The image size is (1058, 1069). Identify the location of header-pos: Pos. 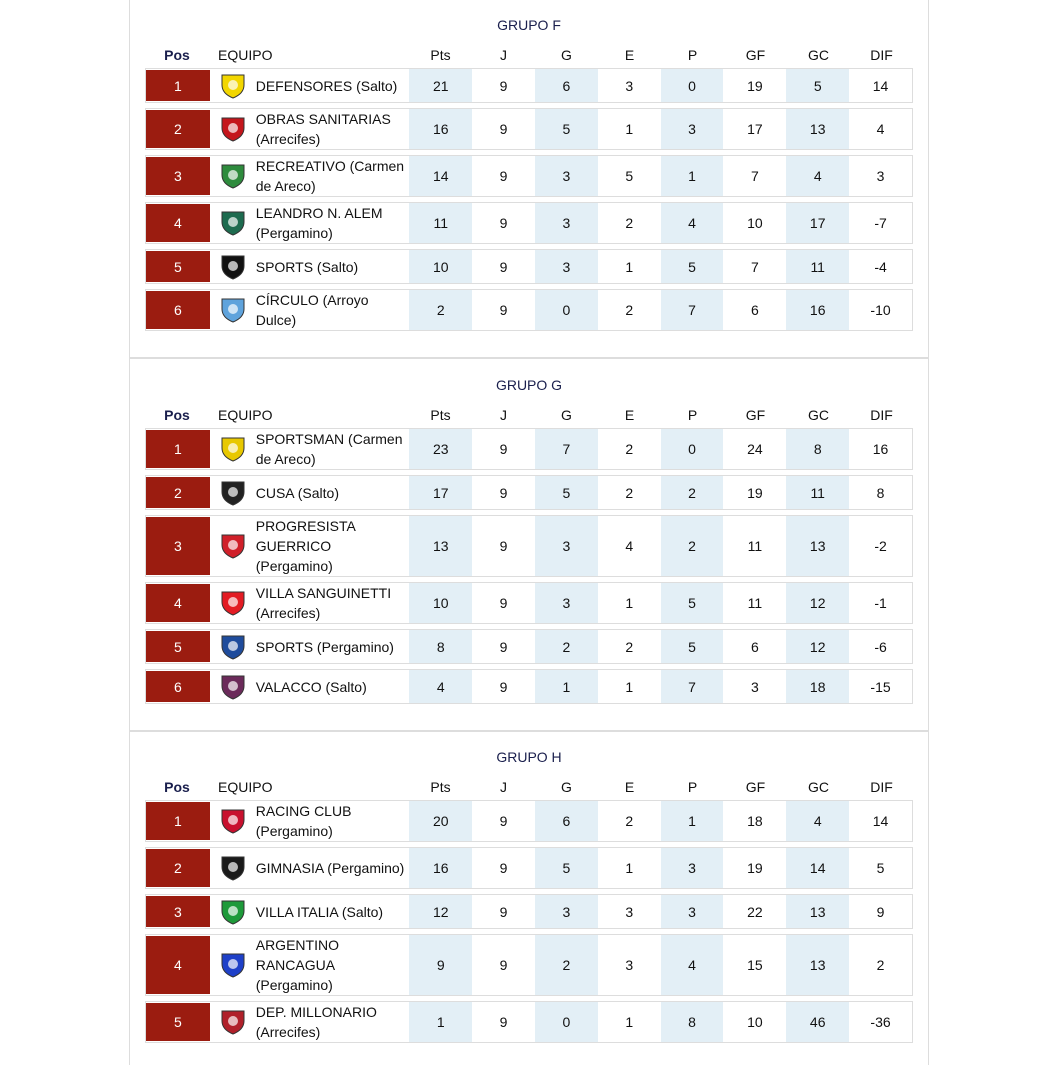
(177, 786).